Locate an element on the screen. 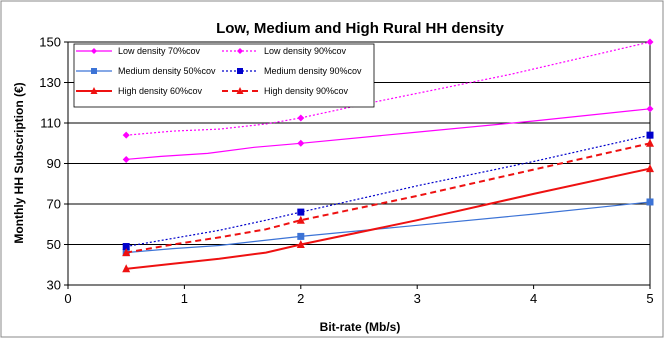 This screenshot has width=664, height=338. y-tick-label: 30 is located at coordinates (54, 285).